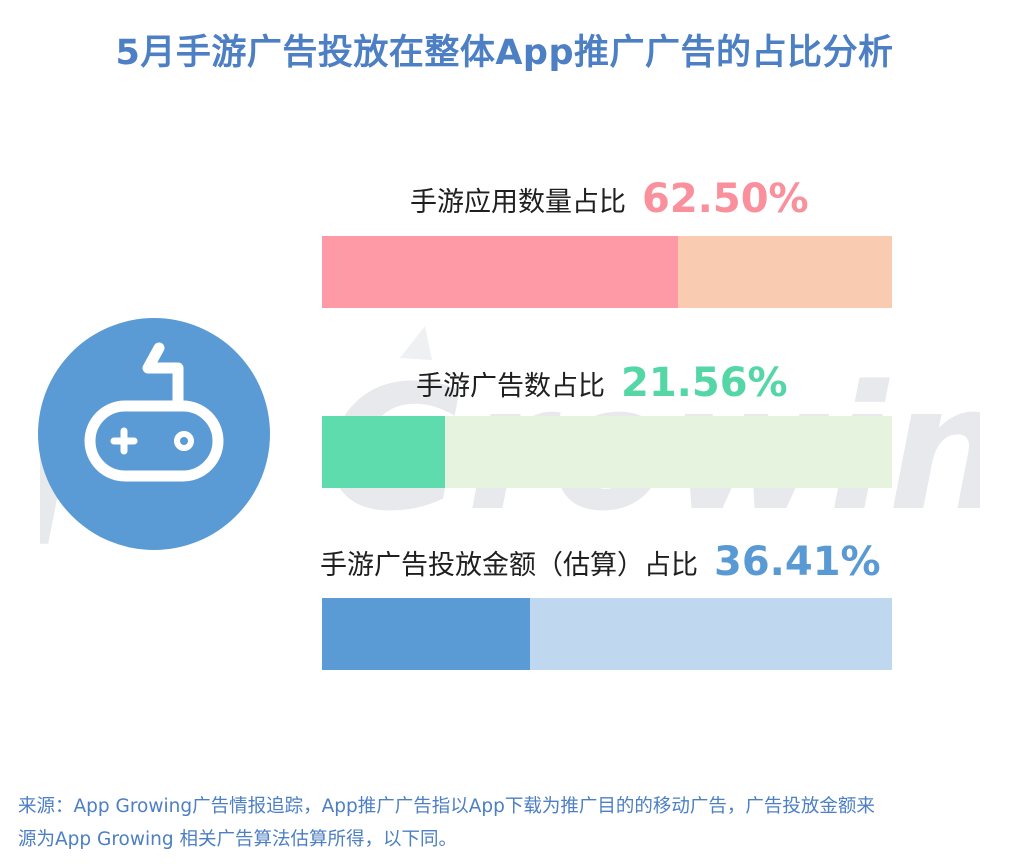  What do you see at coordinates (510, 386) in the screenshot?
I see `category-label: 手游广告数占比` at bounding box center [510, 386].